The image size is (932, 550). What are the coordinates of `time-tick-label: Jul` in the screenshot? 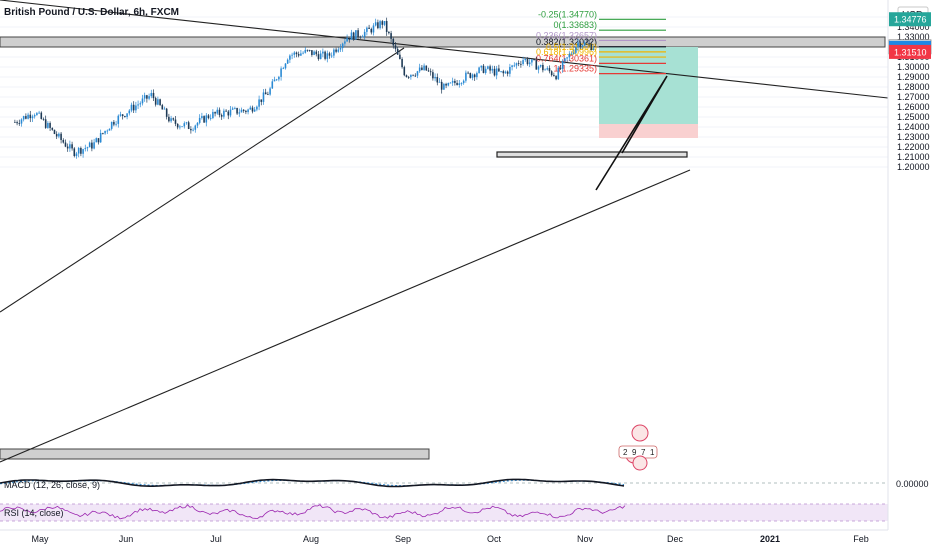 It's located at (216, 539).